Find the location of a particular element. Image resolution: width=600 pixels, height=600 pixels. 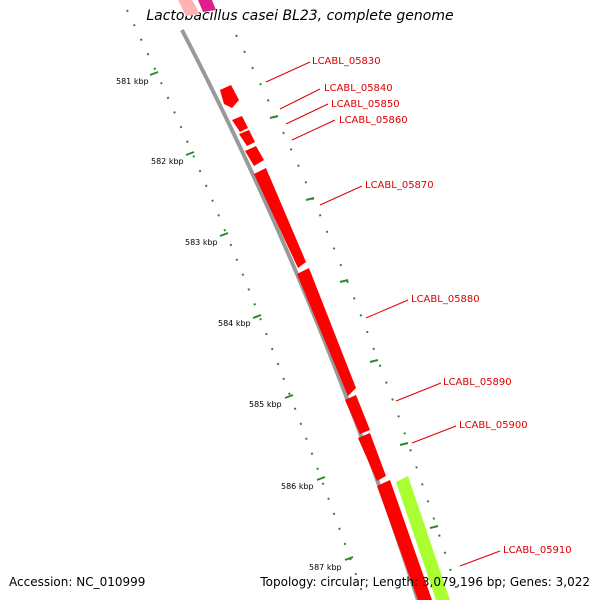

tick-label: 584 kbp is located at coordinates (234, 323).